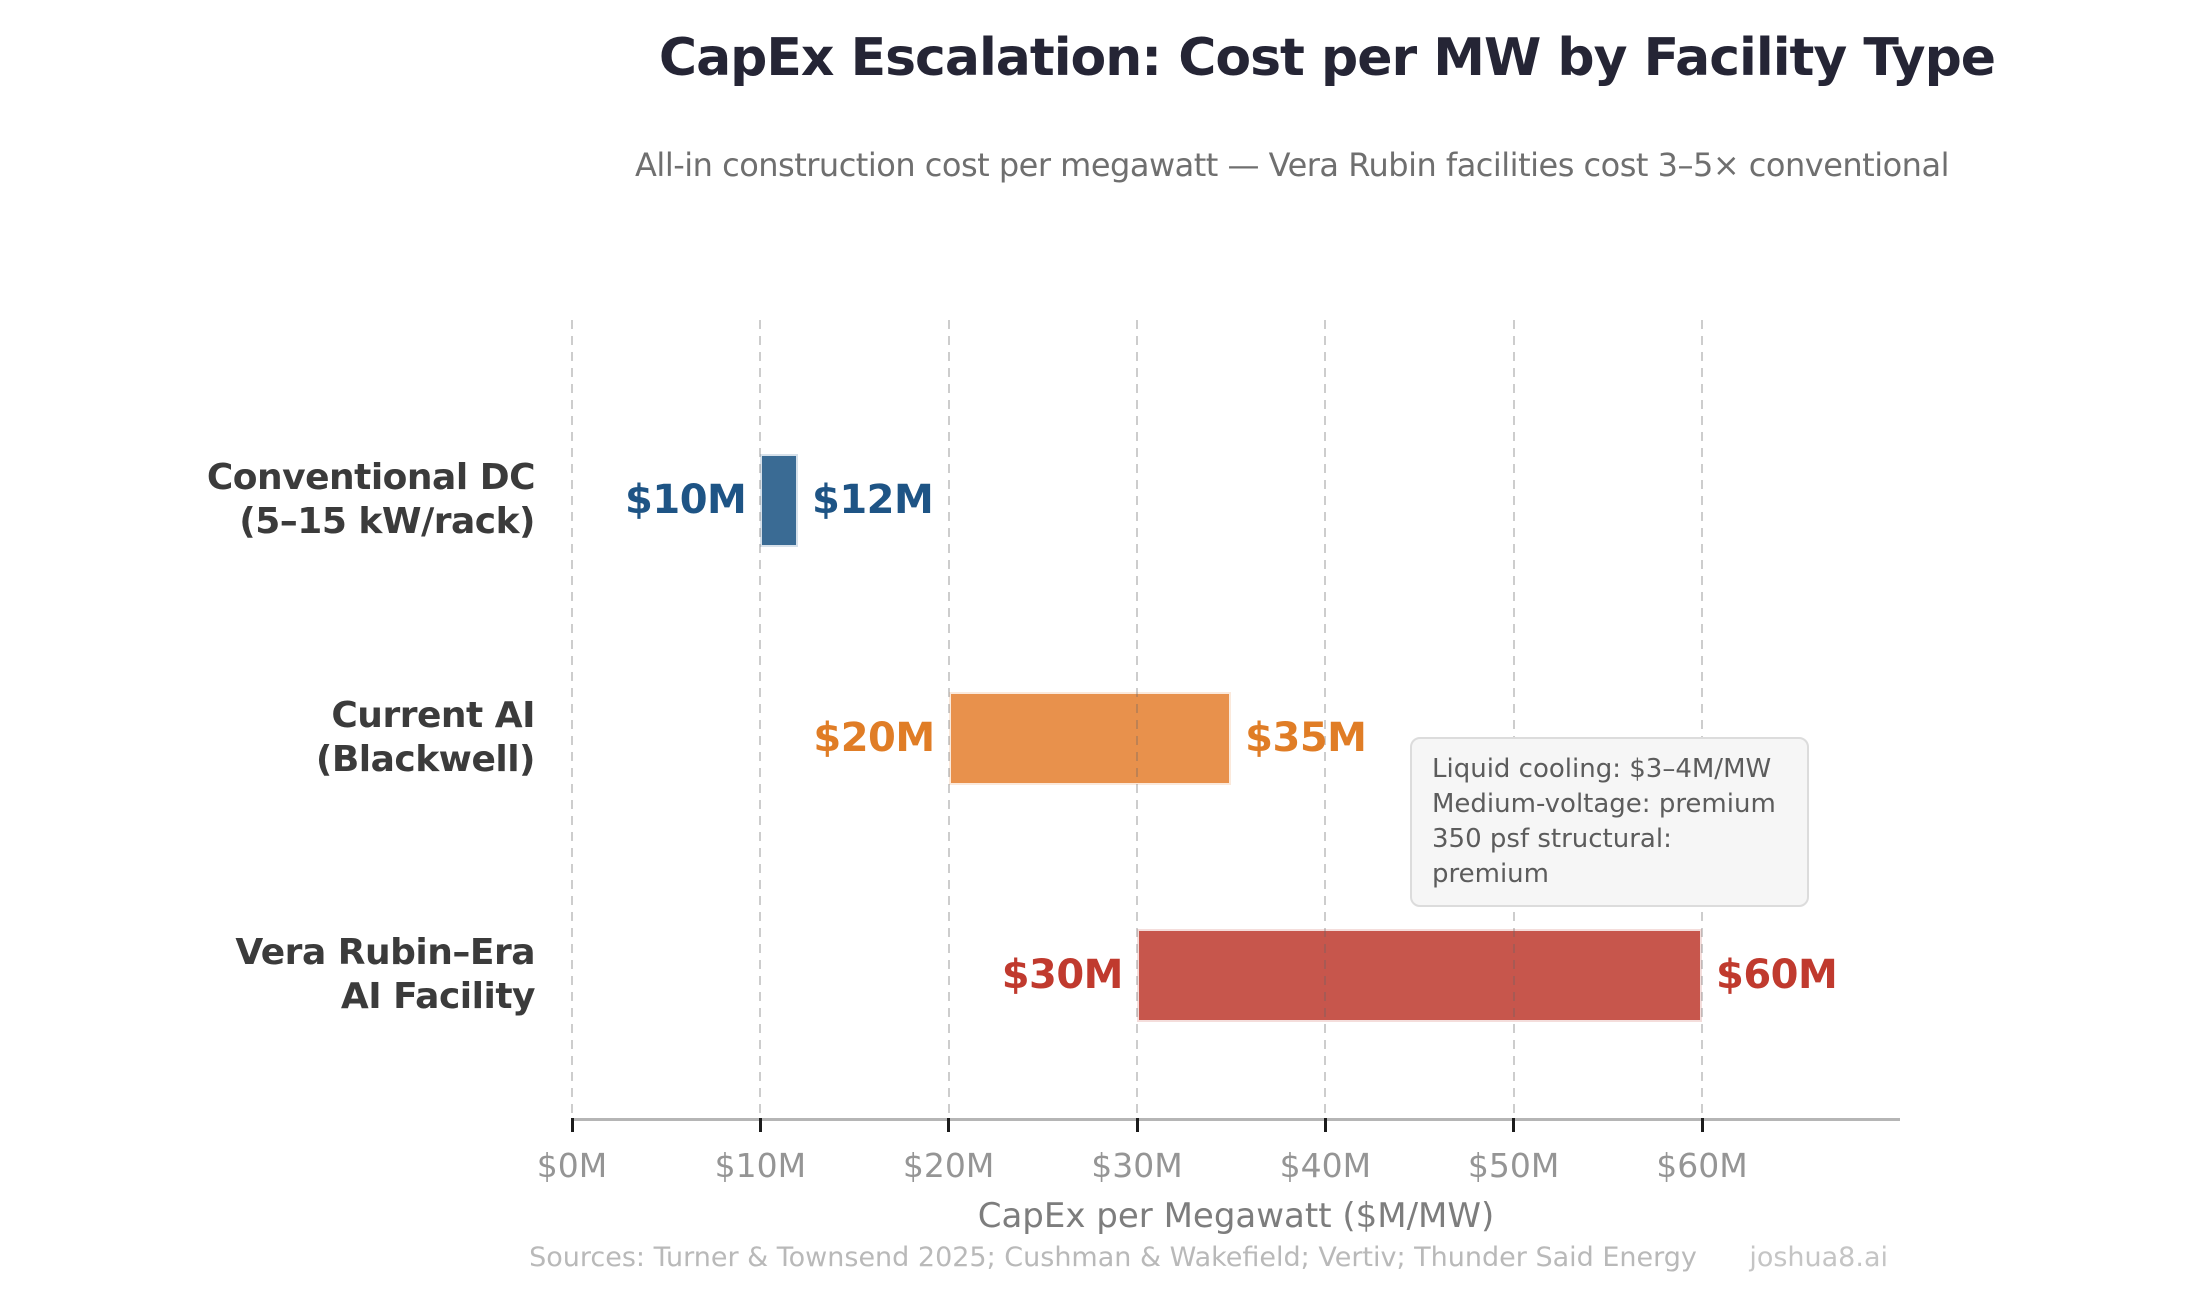 The image size is (2200, 1300). Describe the element at coordinates (433, 716) in the screenshot. I see `category-label-line: Current AI` at that location.